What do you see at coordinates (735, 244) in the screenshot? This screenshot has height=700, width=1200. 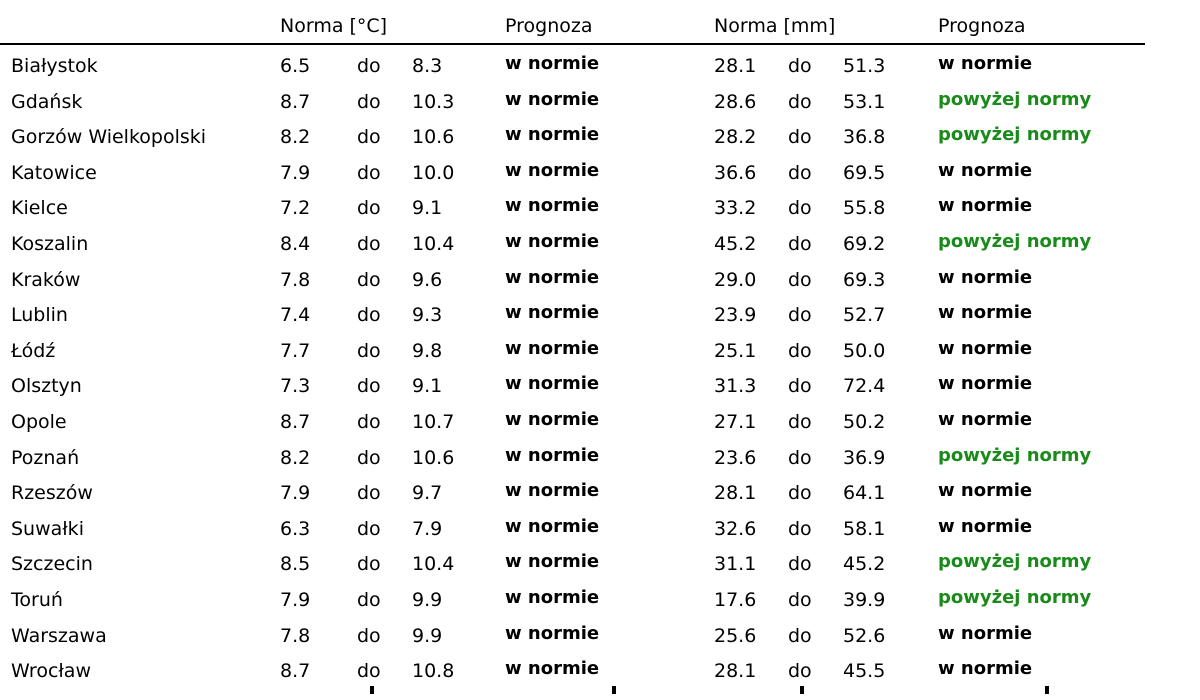 I see `precip-norm-min: 45.2` at bounding box center [735, 244].